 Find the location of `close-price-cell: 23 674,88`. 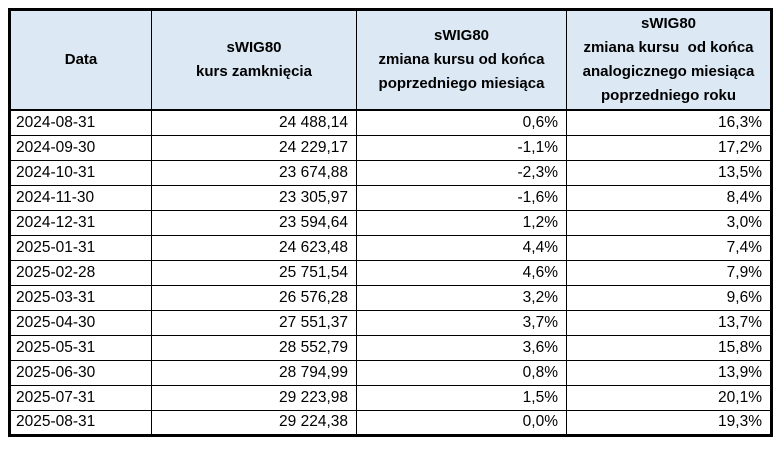

close-price-cell: 23 674,88 is located at coordinates (254, 172).